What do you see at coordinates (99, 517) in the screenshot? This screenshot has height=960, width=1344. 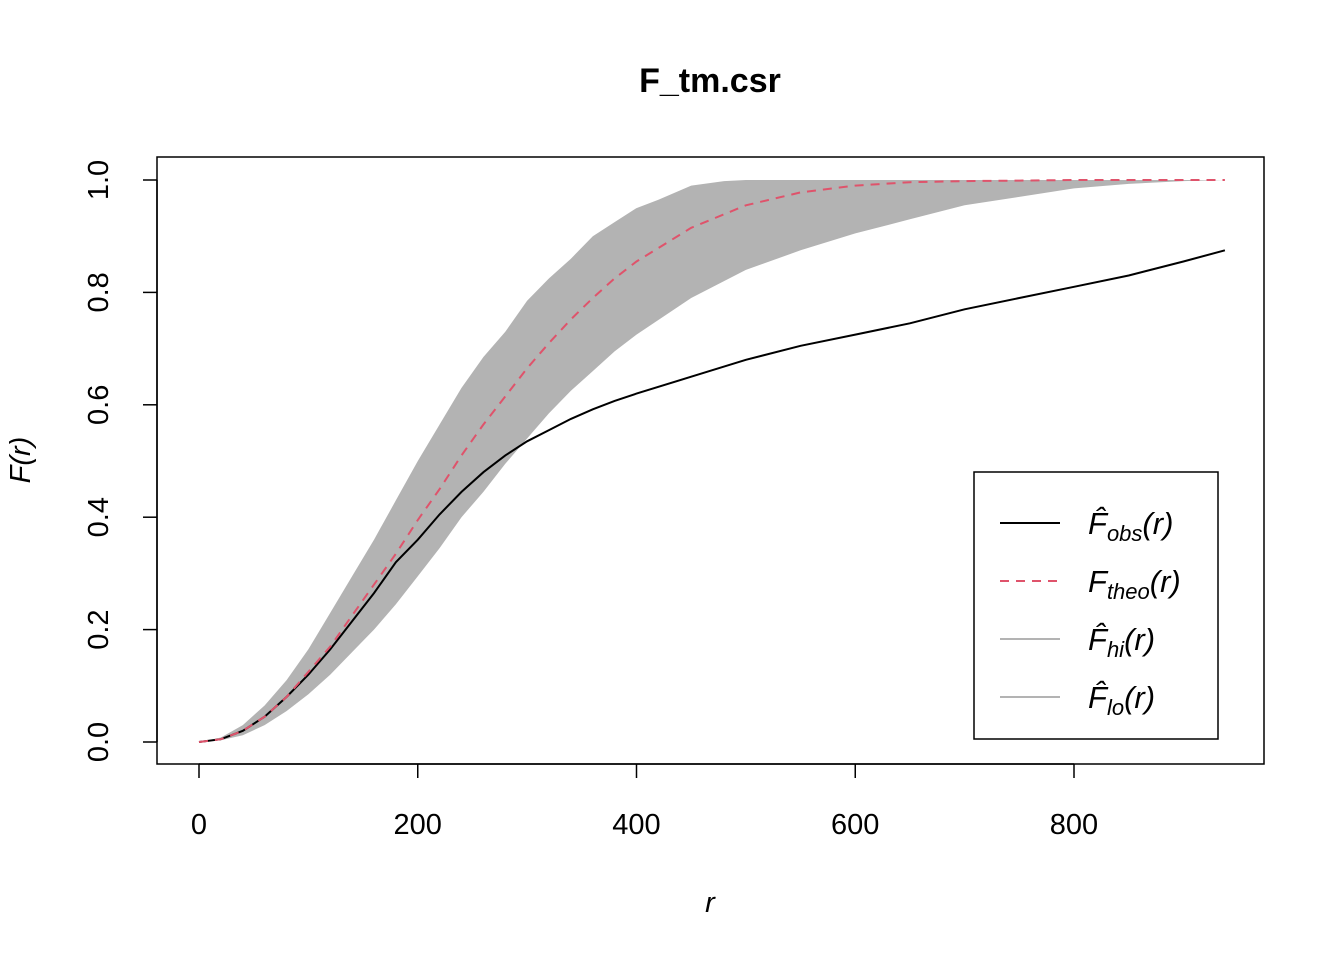 I see `y-tick-label: 0.4` at bounding box center [99, 517].